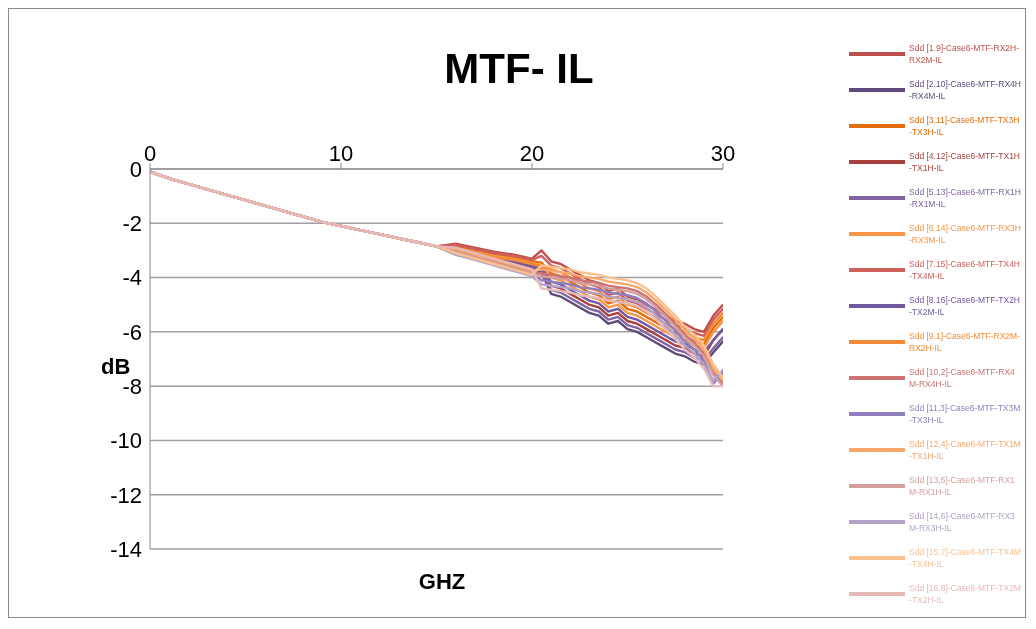 The height and width of the screenshot is (629, 1036). What do you see at coordinates (962, 522) in the screenshot?
I see `text: Sdd [14,6]-Case6-MTF-RX3M-RX3H-IL` at bounding box center [962, 522].